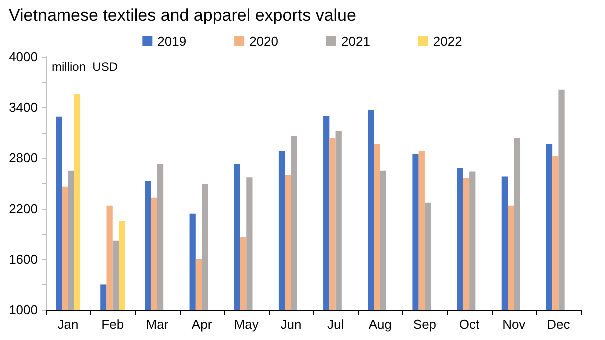  Describe the element at coordinates (264, 41) in the screenshot. I see `legend-label: 2020` at that location.